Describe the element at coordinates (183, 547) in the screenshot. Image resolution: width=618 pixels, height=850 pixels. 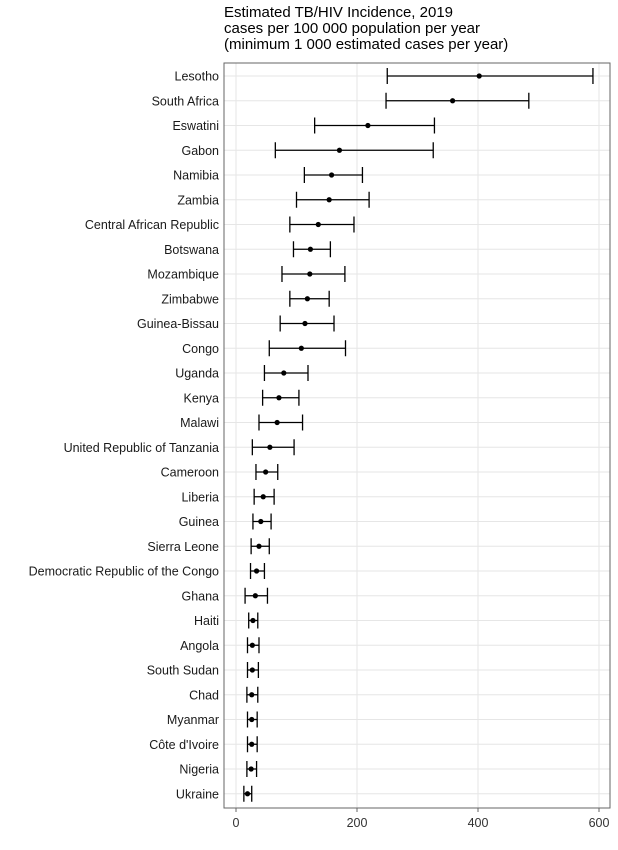
I see `category-label: Sierra Leone` at that location.